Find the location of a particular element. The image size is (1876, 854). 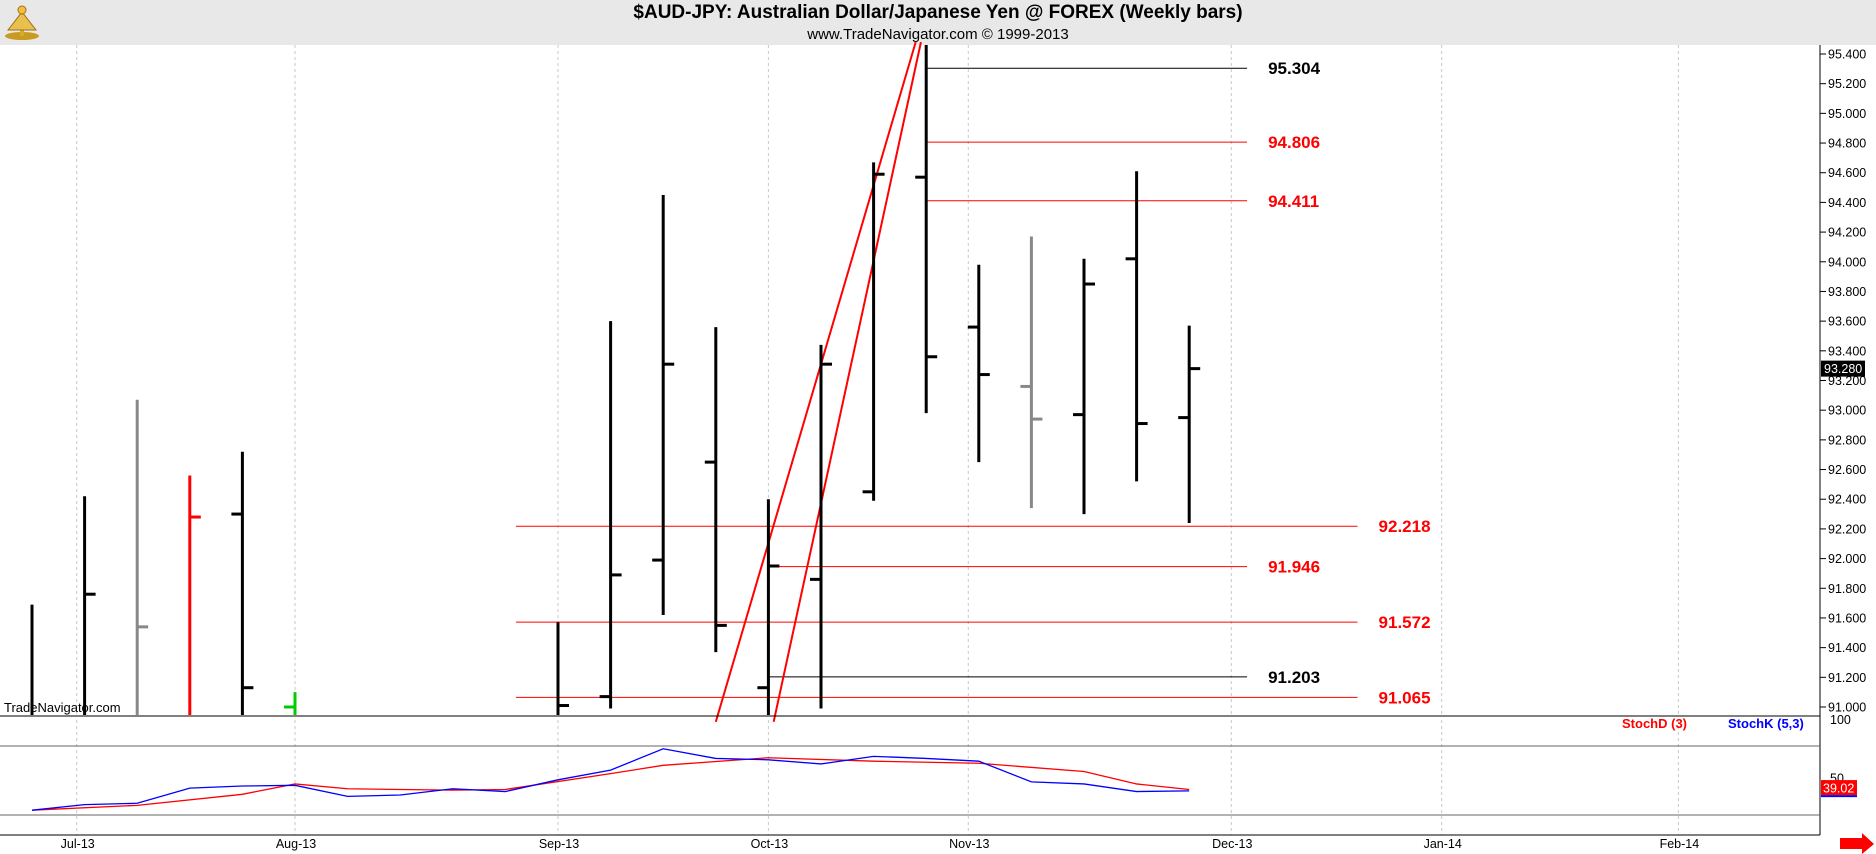

y-tick-label: 92.000 is located at coordinates (1847, 559).